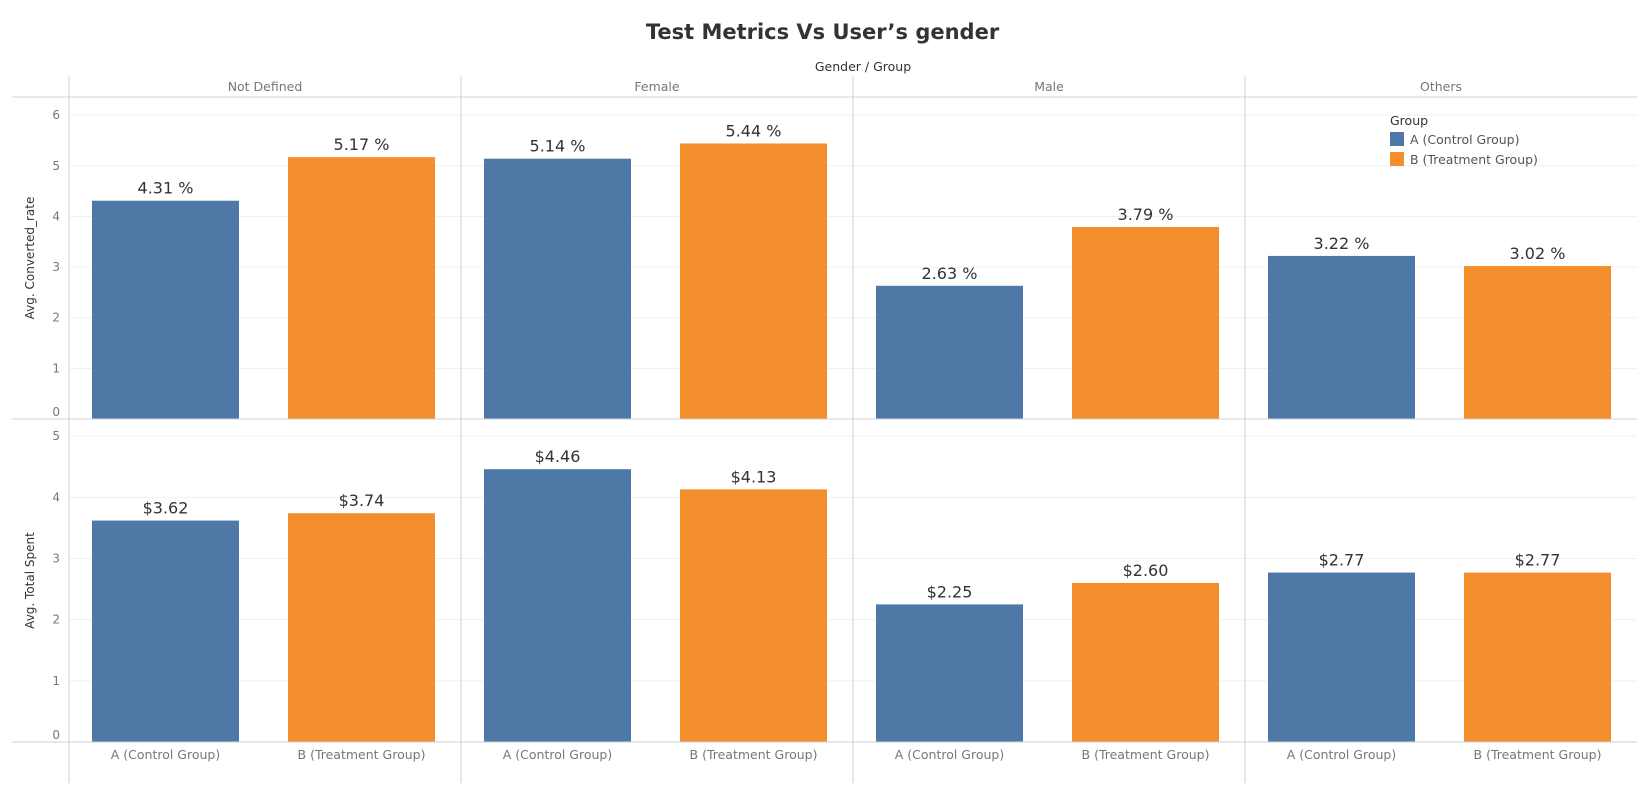  Describe the element at coordinates (1146, 214) in the screenshot. I see `data-label: 3.79 %` at that location.